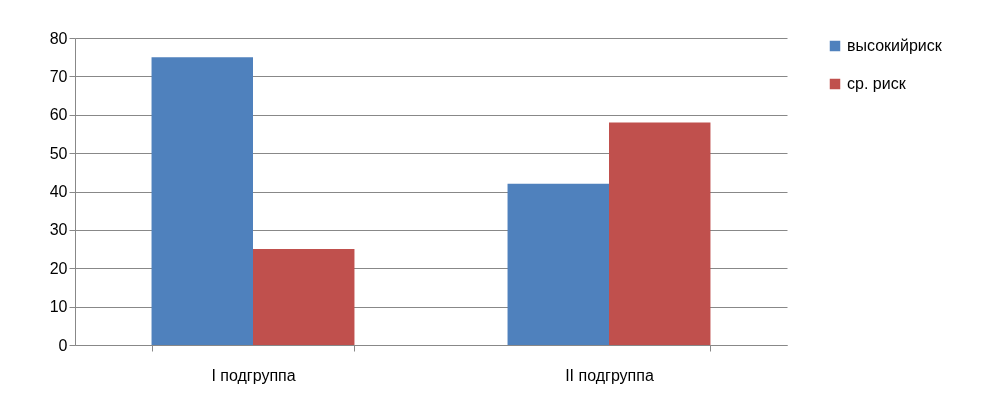 The width and height of the screenshot is (1002, 403). What do you see at coordinates (63, 345) in the screenshot?
I see `y-tick-label: 0` at bounding box center [63, 345].